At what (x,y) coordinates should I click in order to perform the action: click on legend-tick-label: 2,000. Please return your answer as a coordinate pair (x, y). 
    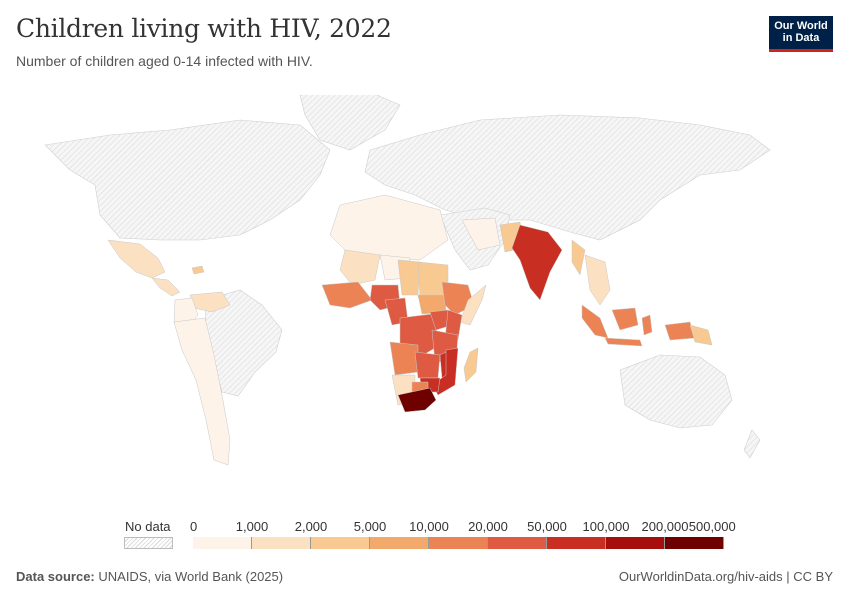
    Looking at the image, I should click on (311, 526).